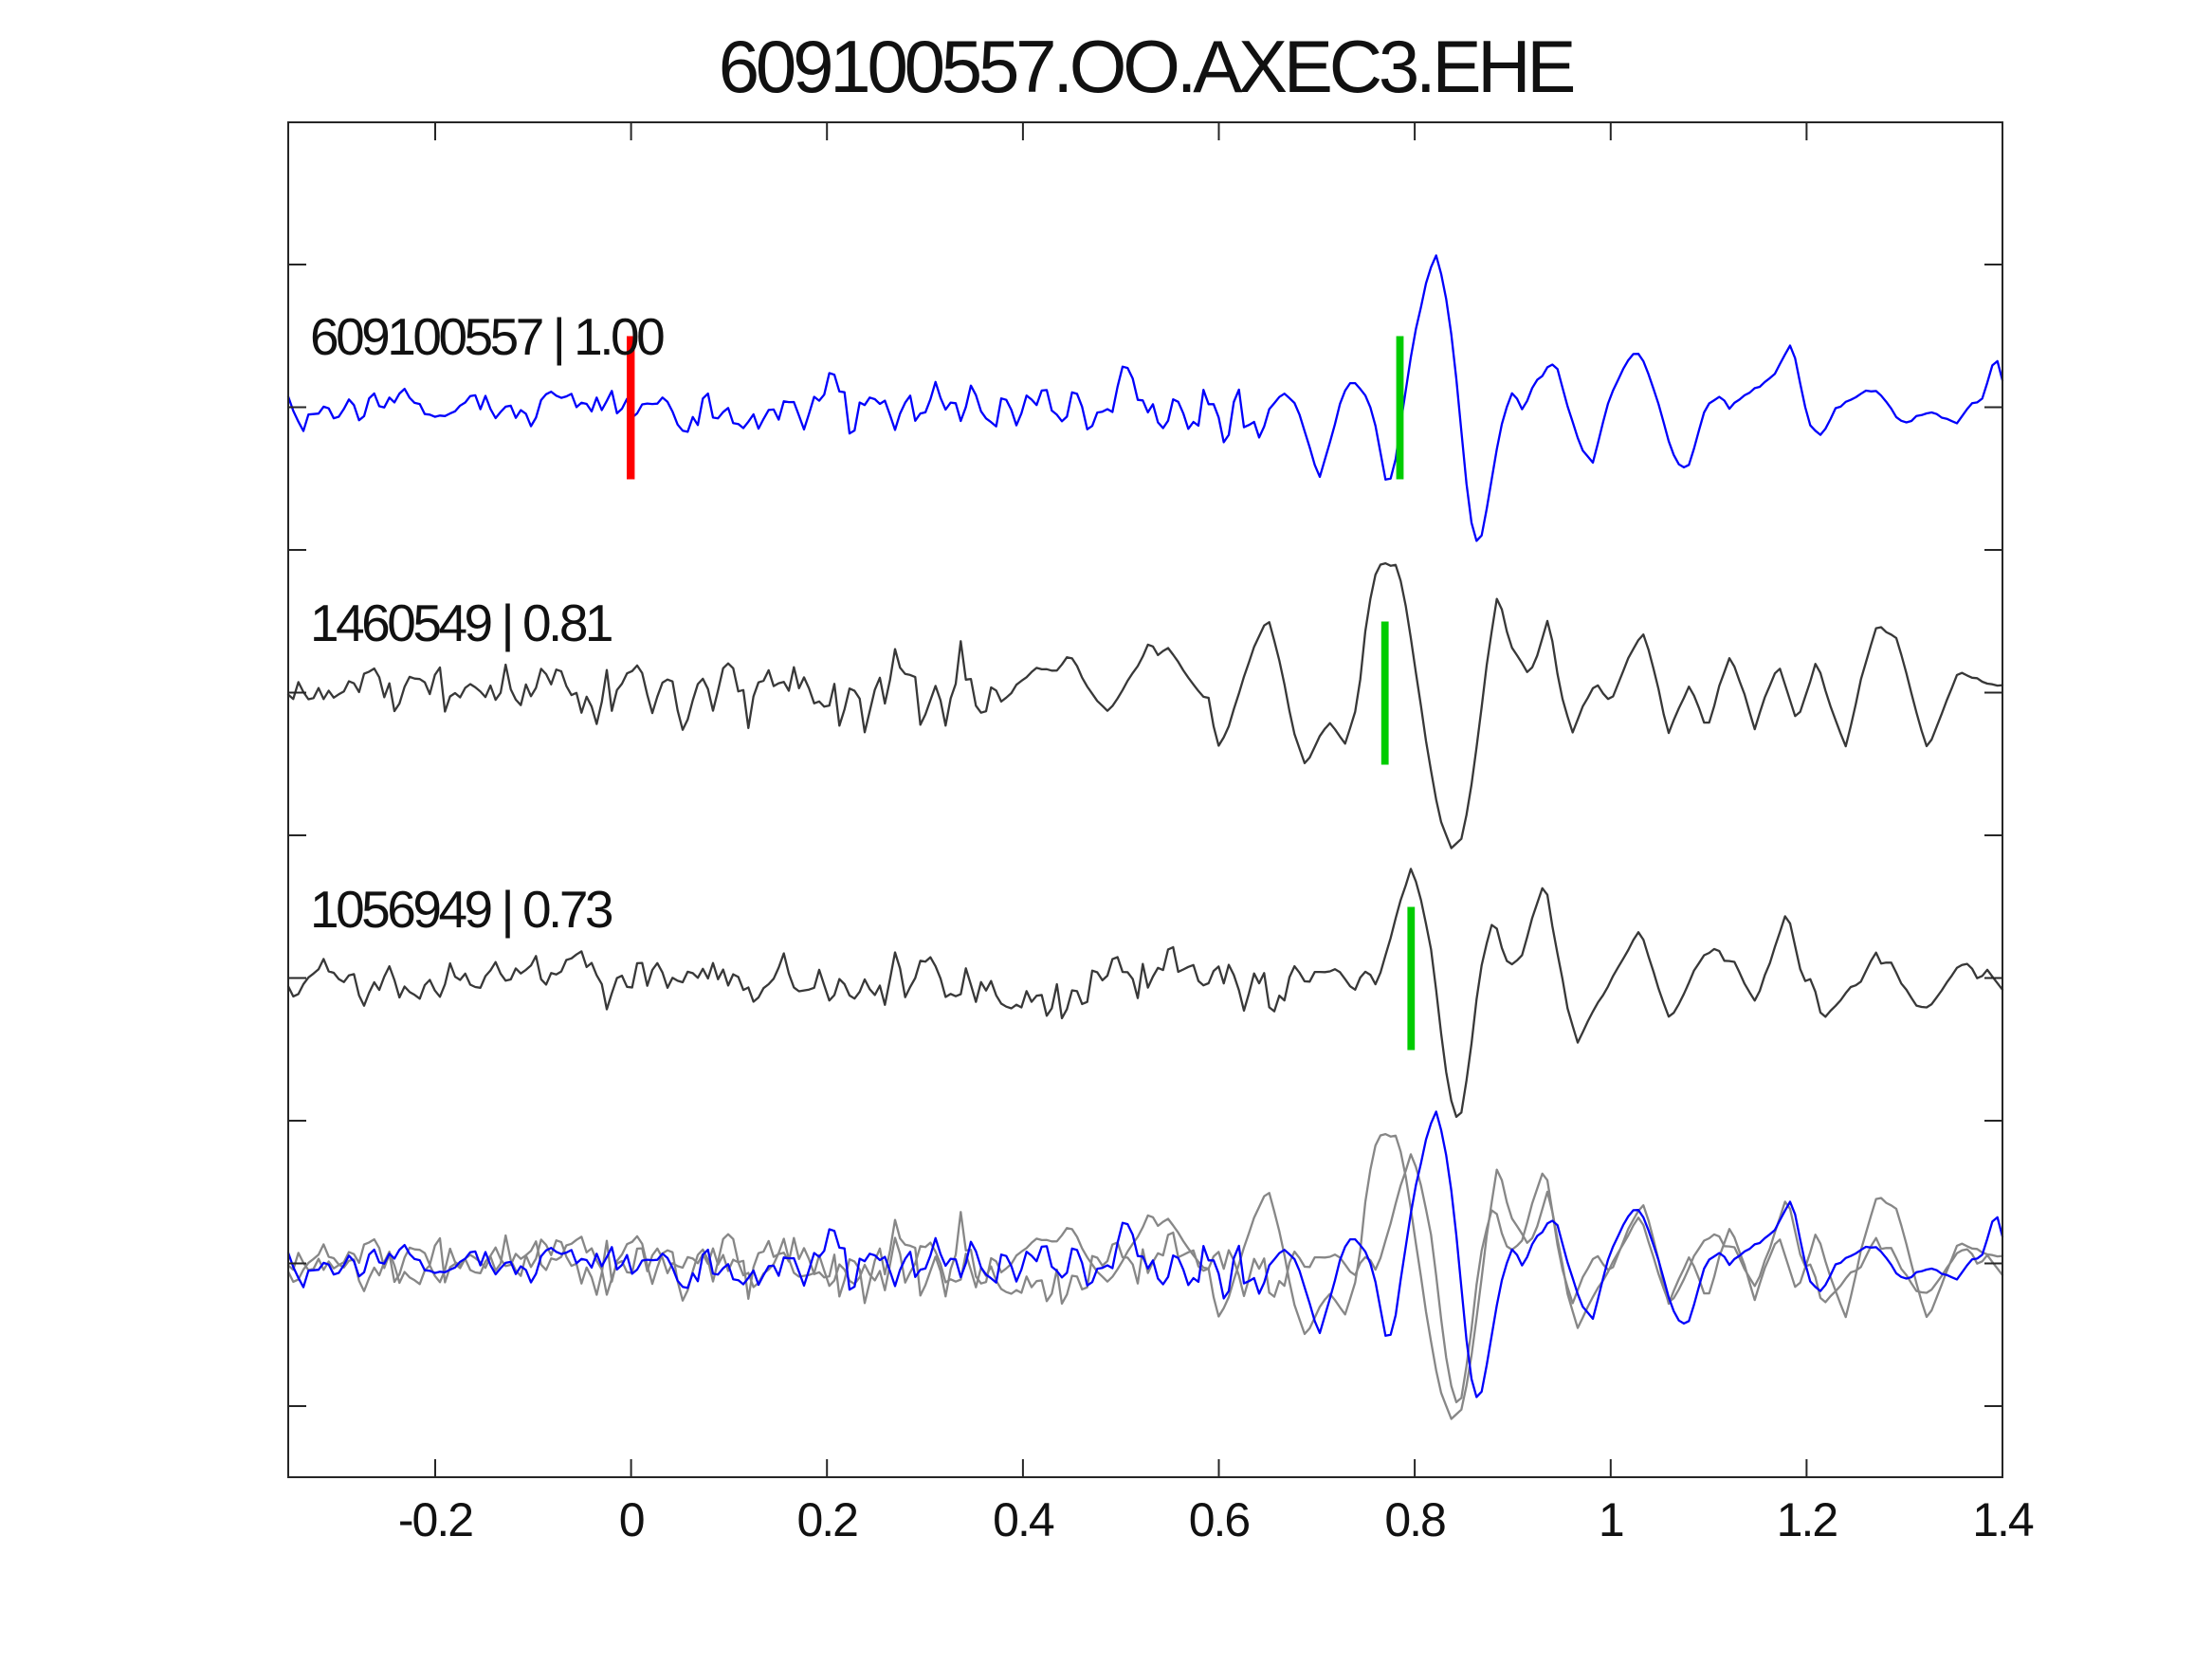 Image resolution: width=2212 pixels, height=1664 pixels. I want to click on svg-text: 0, so click(631, 1519).